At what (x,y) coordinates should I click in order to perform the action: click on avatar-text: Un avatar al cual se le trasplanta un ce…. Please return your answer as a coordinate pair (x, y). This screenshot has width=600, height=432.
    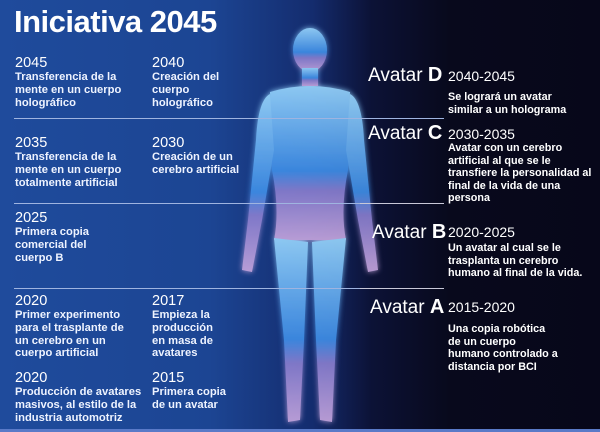
    Looking at the image, I should click on (515, 261).